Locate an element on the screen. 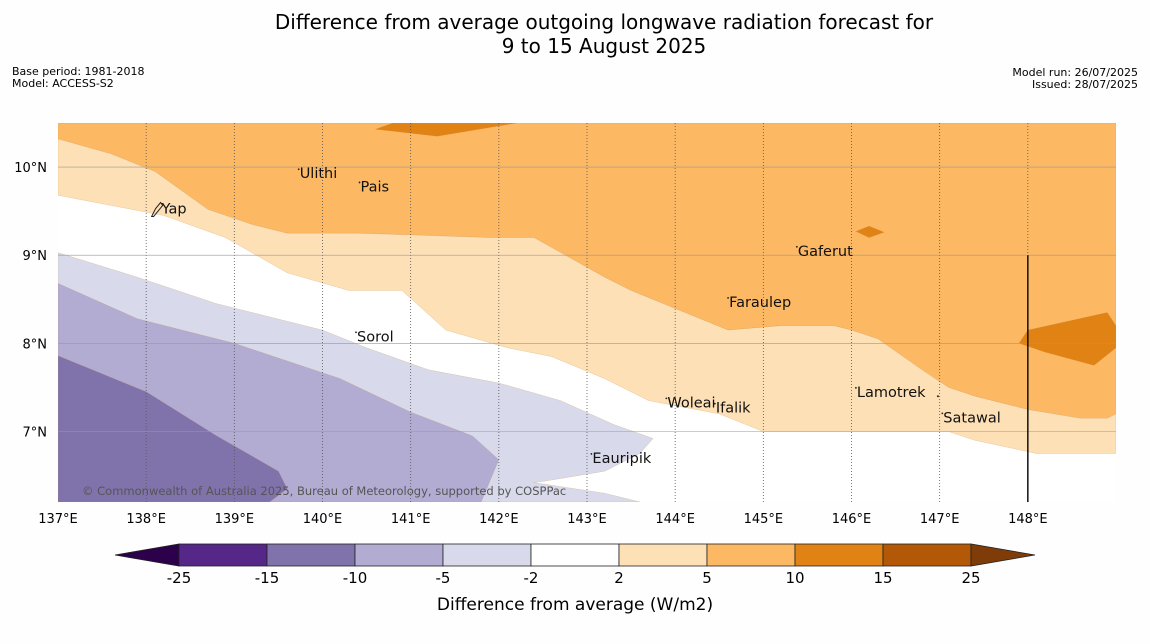 Image resolution: width=1150 pixels, height=644 pixels. place-label: Pais is located at coordinates (375, 187).